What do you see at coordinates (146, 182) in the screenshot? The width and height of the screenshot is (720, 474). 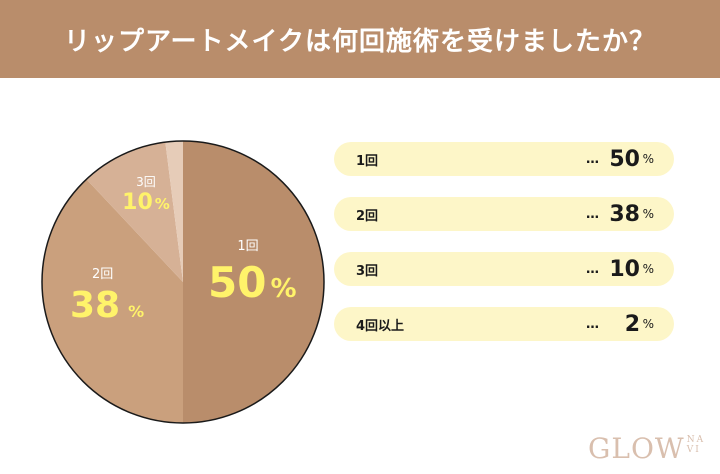 I see `pie-label-name: 3回` at bounding box center [146, 182].